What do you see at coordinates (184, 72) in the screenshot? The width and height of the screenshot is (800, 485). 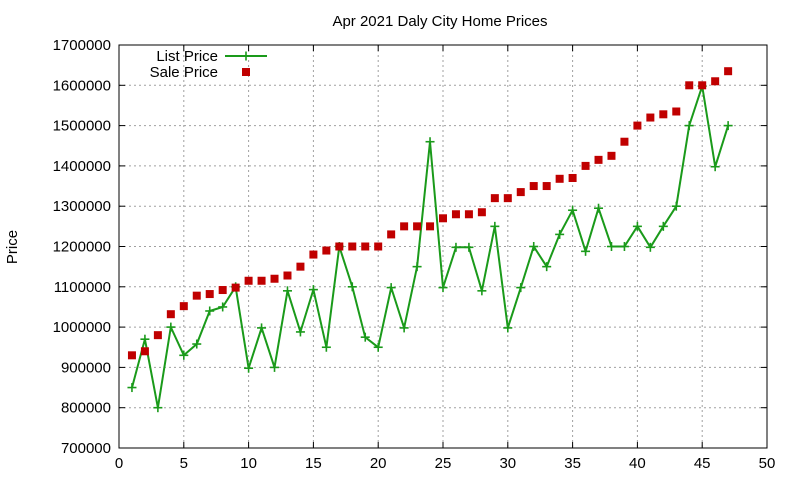 I see `legend-label: Sale Price` at bounding box center [184, 72].